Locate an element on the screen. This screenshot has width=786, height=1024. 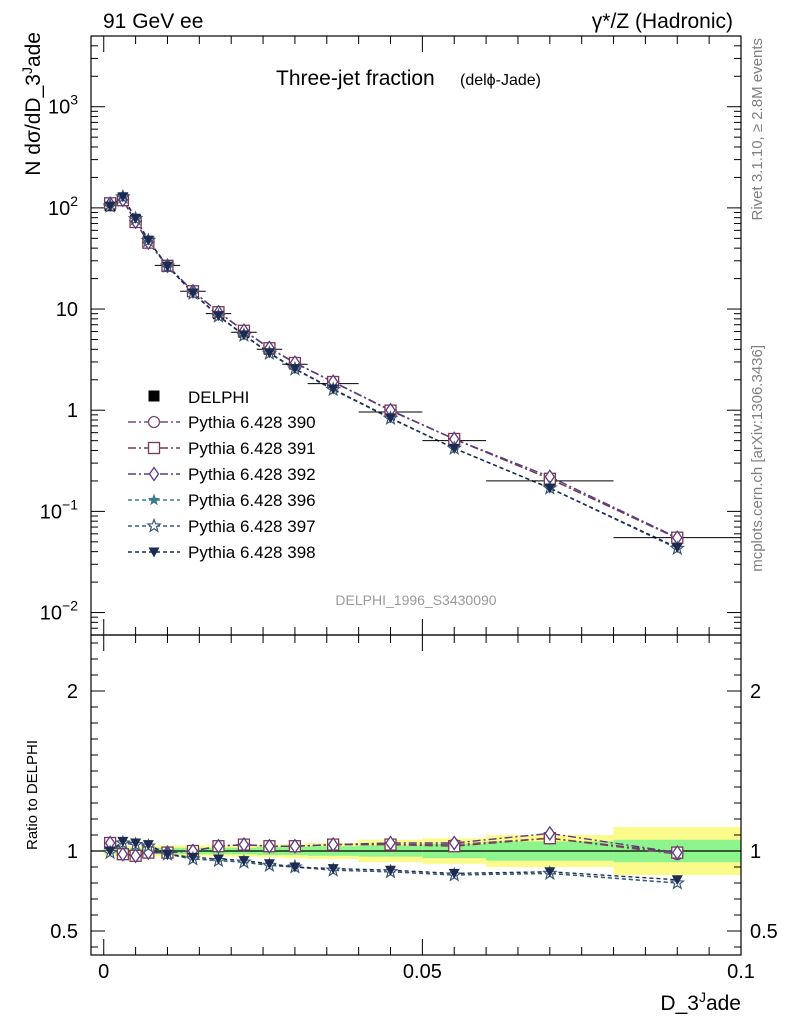
x-axis-label-main: D_3 is located at coordinates (679, 1003).